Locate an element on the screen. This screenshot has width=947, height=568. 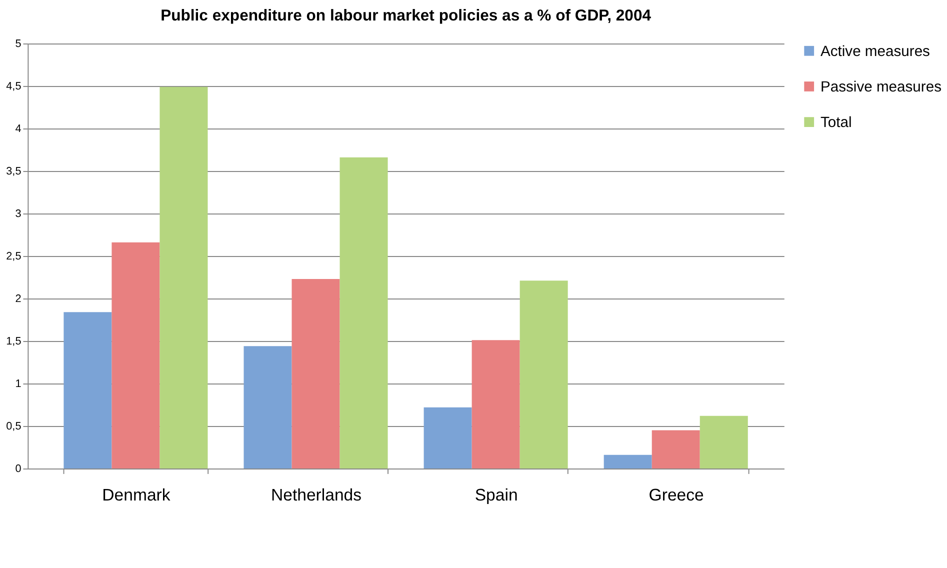
y-tick-label: 2 is located at coordinates (18, 298).